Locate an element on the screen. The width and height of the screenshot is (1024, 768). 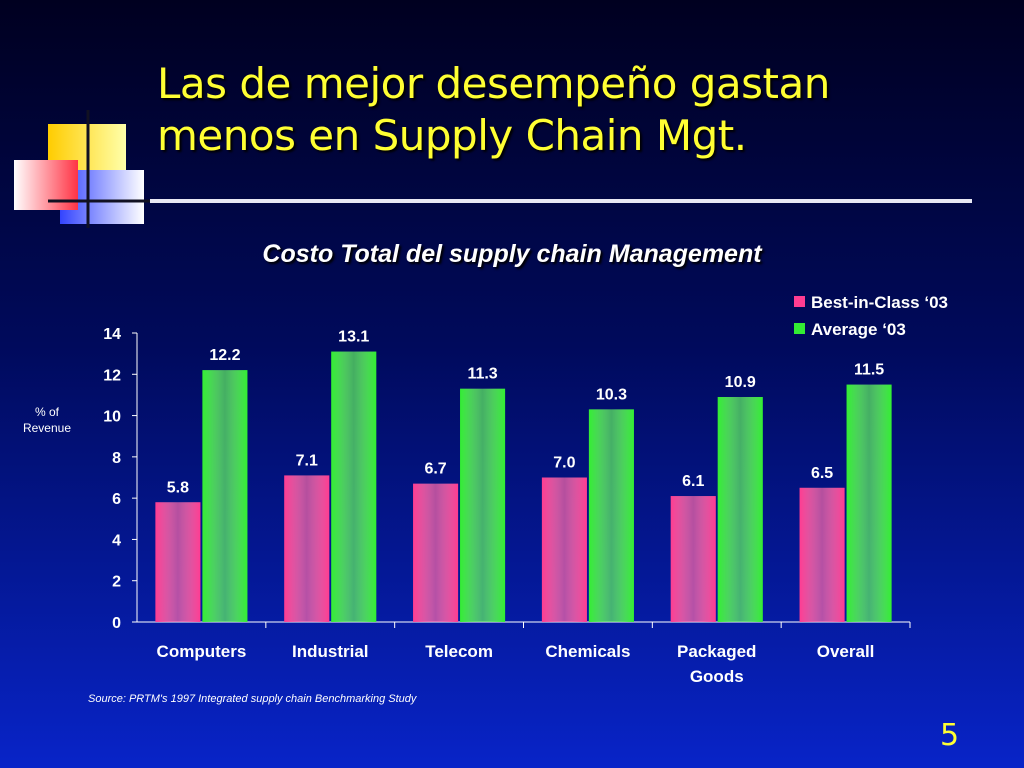
y-tick-label: 2 is located at coordinates (116, 582).